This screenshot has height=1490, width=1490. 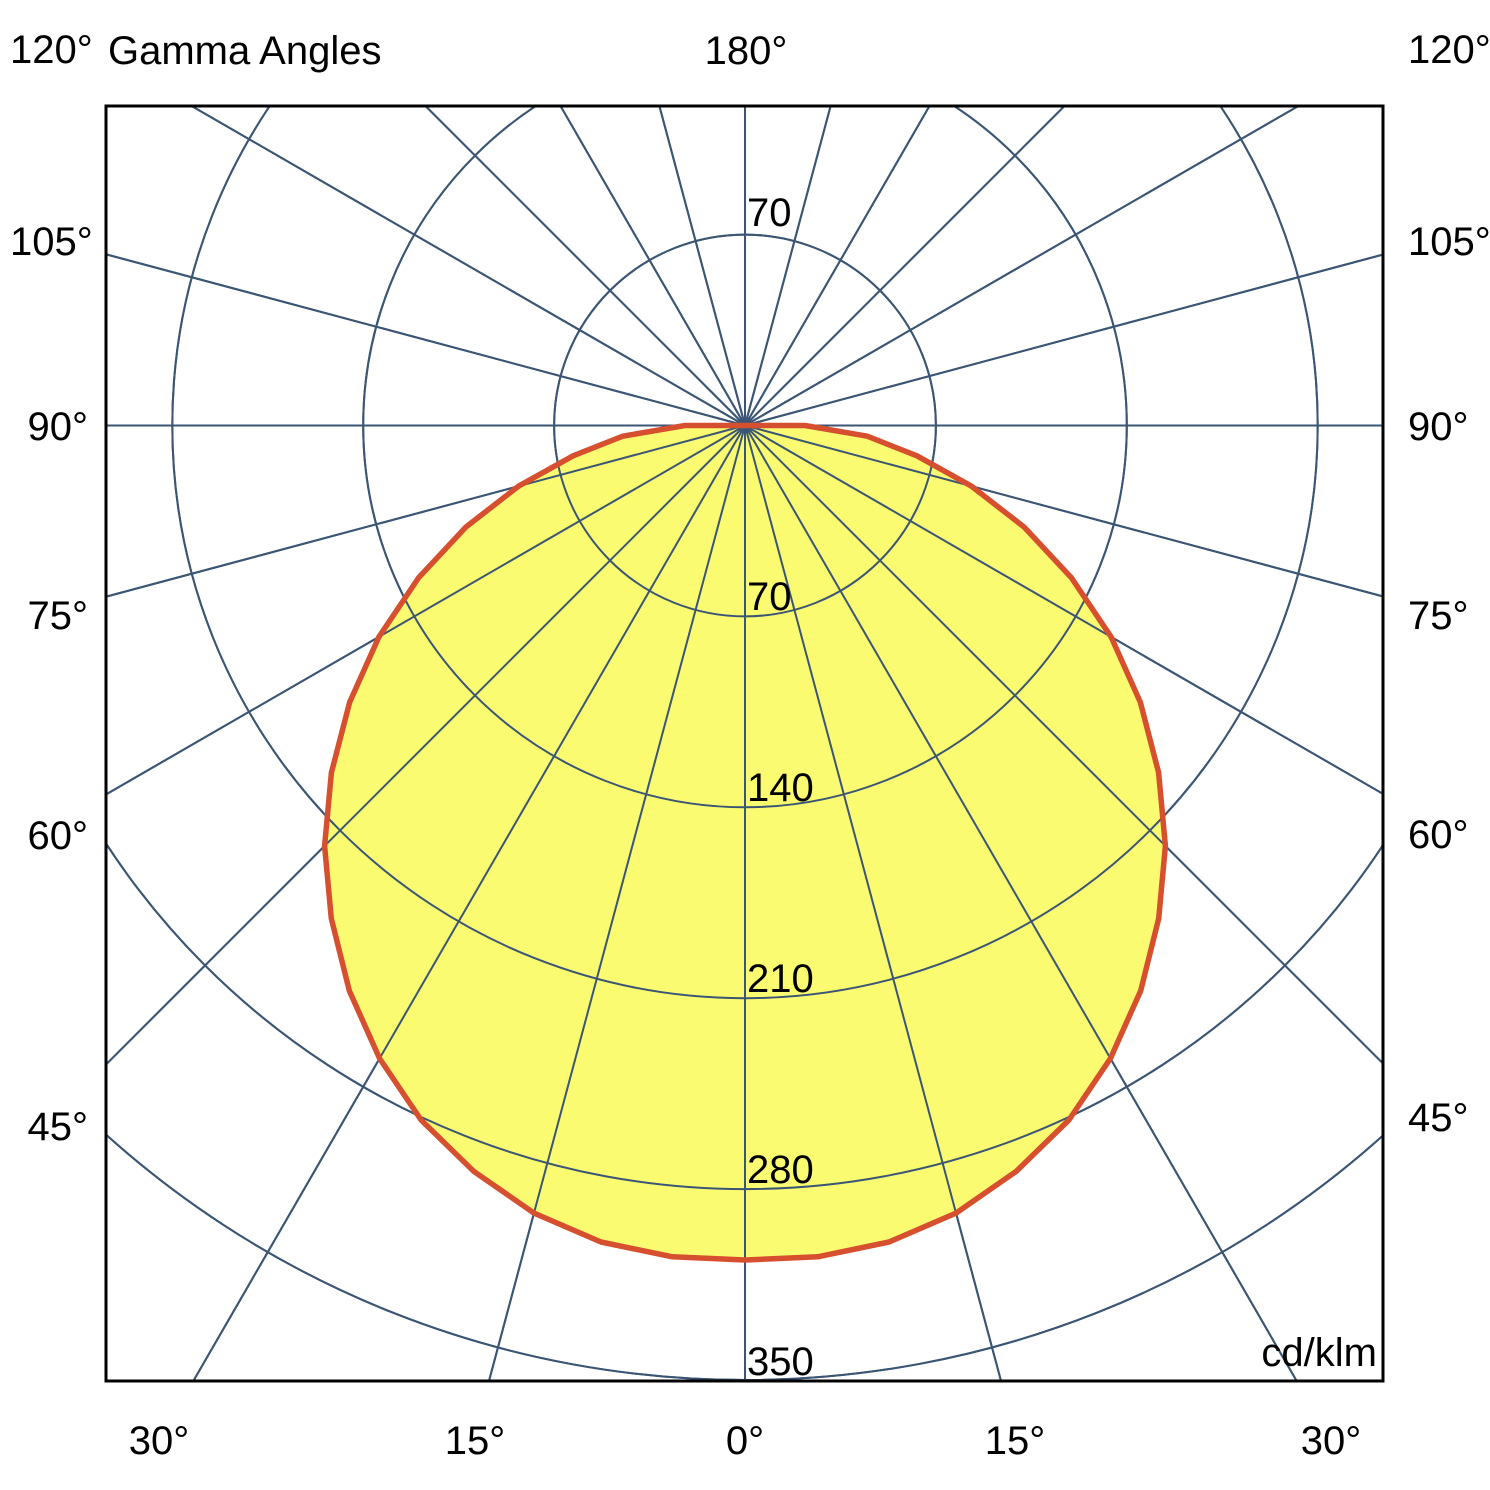 I want to click on ring-label-210: 210, so click(x=780, y=979).